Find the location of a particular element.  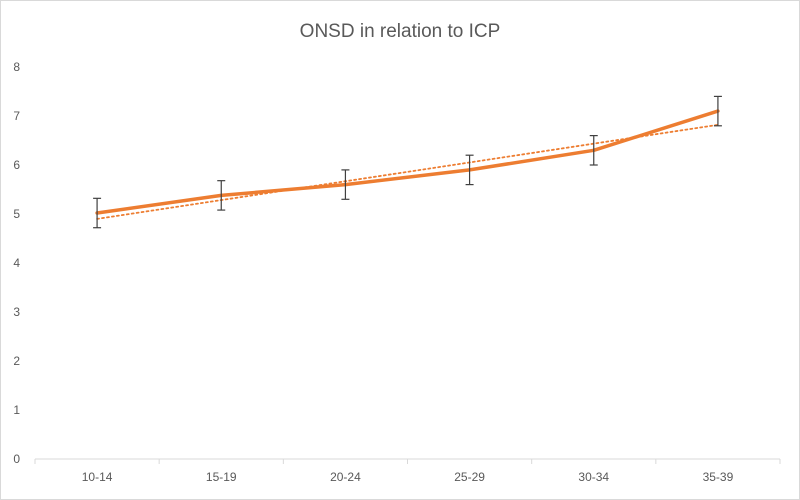

x-tick-label: 10-14 is located at coordinates (97, 477).